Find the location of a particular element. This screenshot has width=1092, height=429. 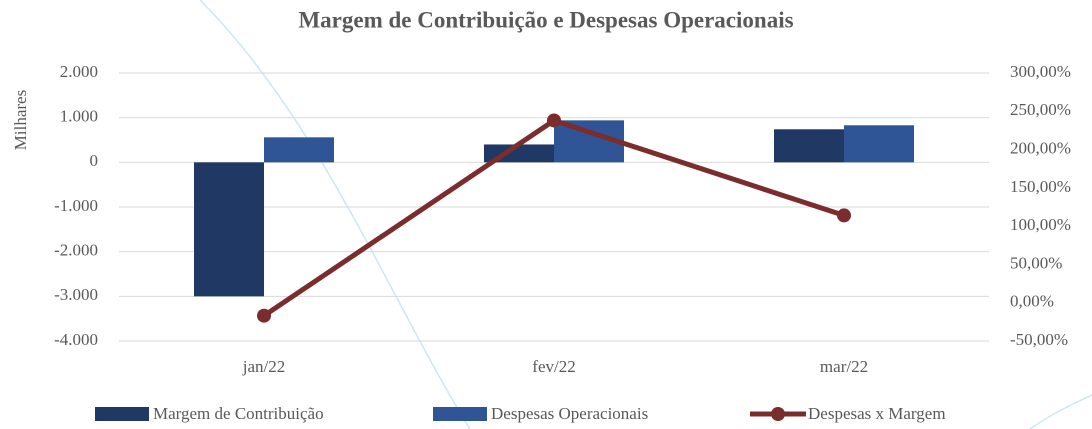

x-tick-label: jan/22 is located at coordinates (264, 366).